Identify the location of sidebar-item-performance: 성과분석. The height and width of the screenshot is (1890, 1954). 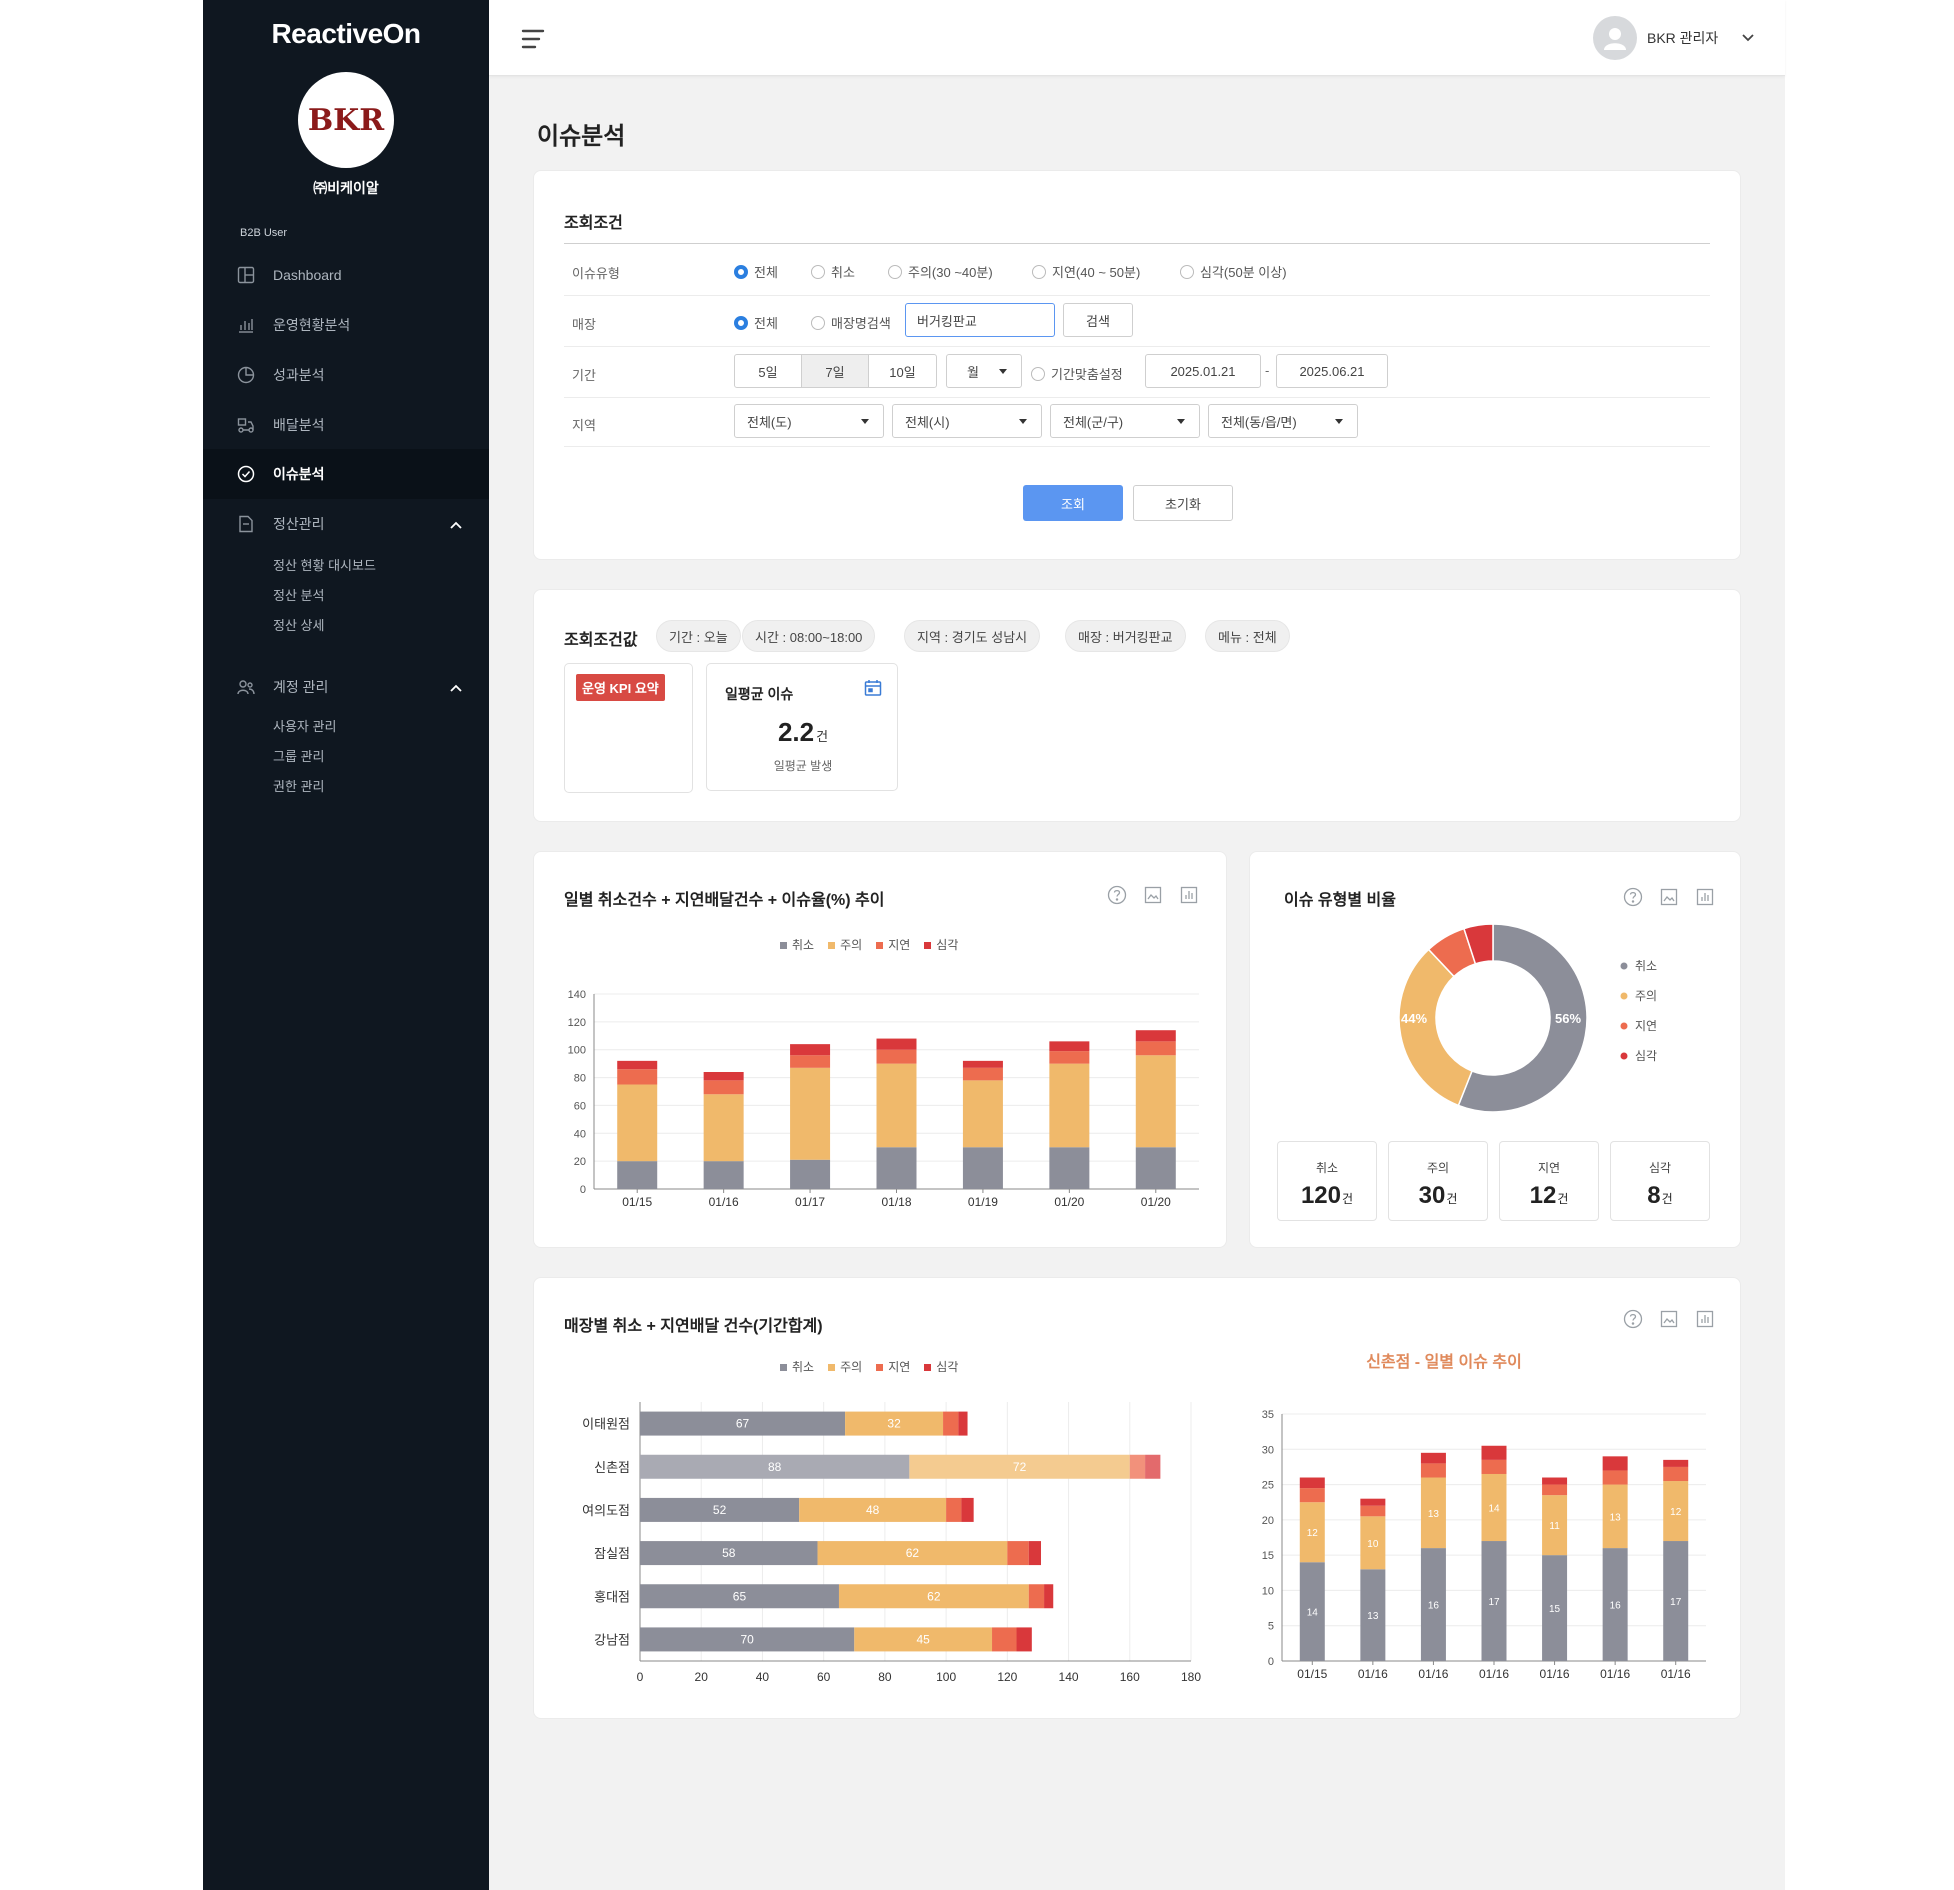
(346, 375).